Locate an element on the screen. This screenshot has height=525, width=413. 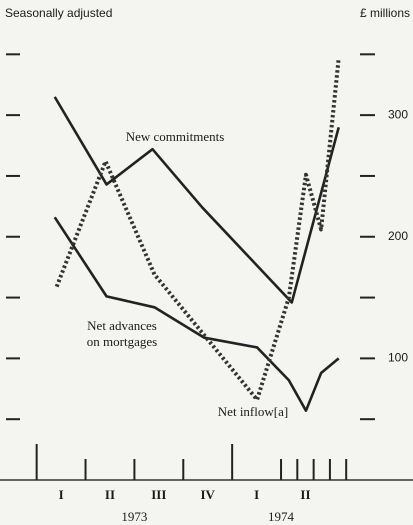
subtitle: Seasonally adjusted is located at coordinates (58, 13).